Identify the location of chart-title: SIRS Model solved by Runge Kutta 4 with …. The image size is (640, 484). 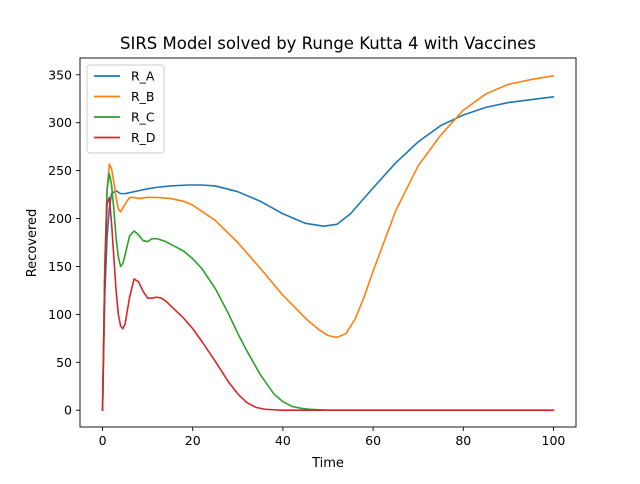
(328, 43).